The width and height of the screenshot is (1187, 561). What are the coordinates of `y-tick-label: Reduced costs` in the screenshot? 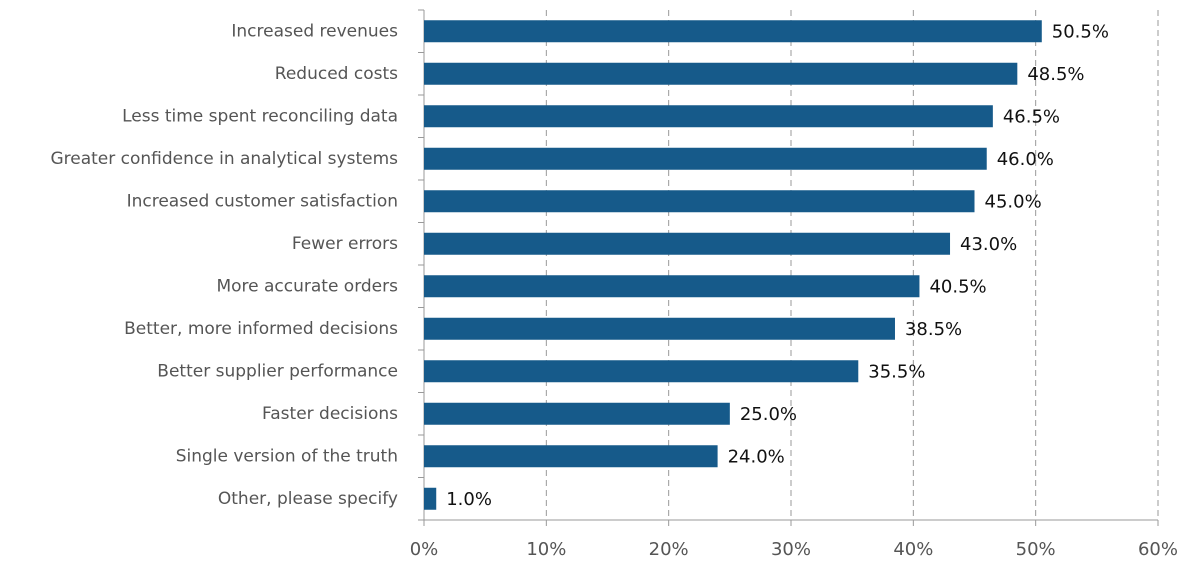 It's located at (336, 74).